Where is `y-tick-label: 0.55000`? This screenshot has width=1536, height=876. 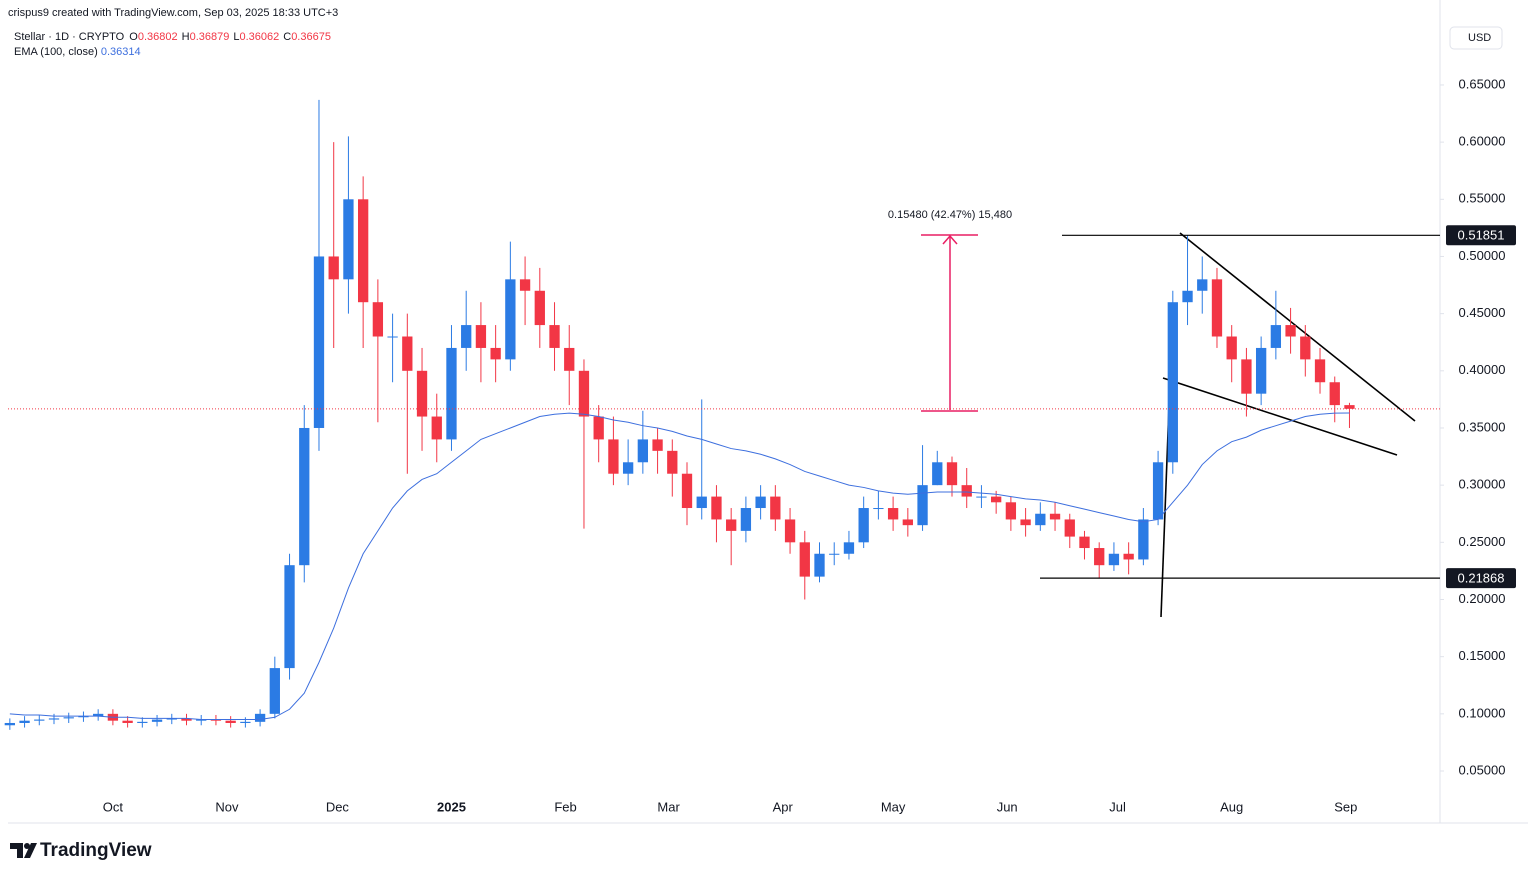 y-tick-label: 0.55000 is located at coordinates (1482, 198).